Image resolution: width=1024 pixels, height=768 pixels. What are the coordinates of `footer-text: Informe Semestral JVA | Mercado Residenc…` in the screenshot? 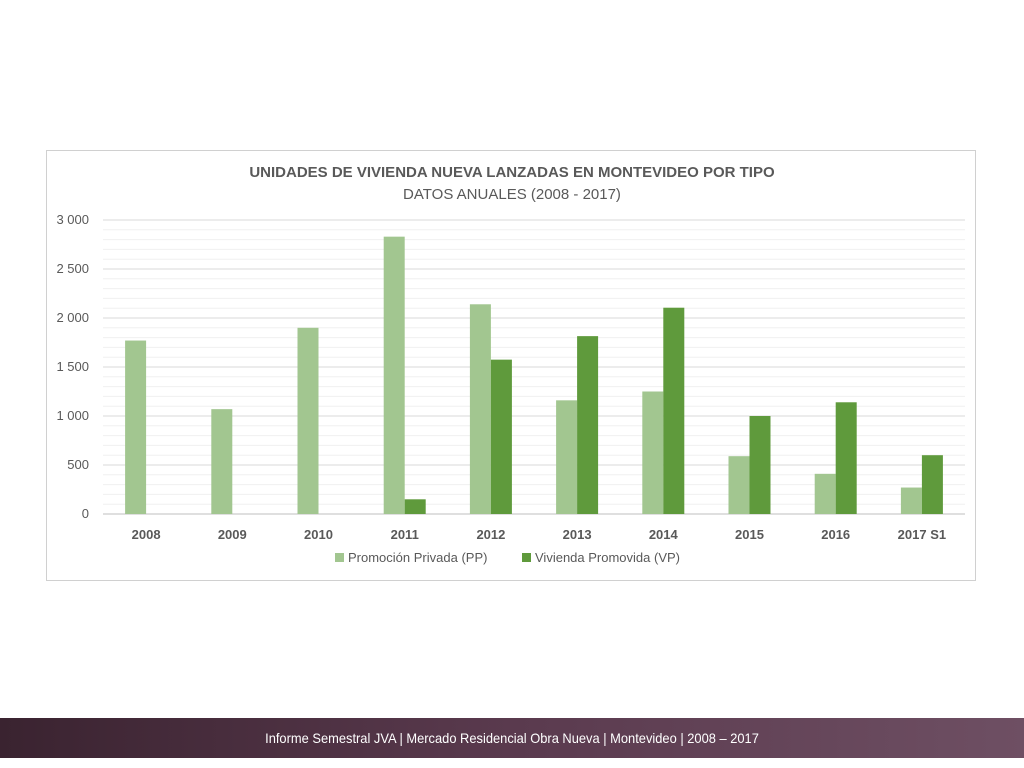 It's located at (512, 738).